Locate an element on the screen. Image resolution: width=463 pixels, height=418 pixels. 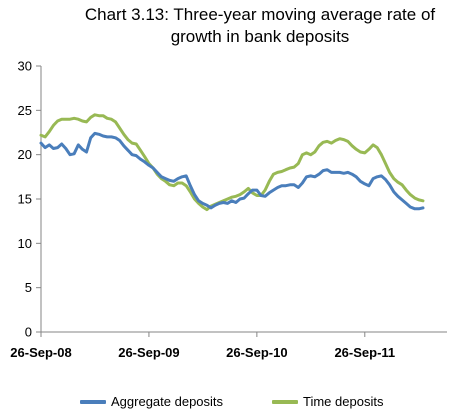
y-tick-label: 15 is located at coordinates (25, 199).